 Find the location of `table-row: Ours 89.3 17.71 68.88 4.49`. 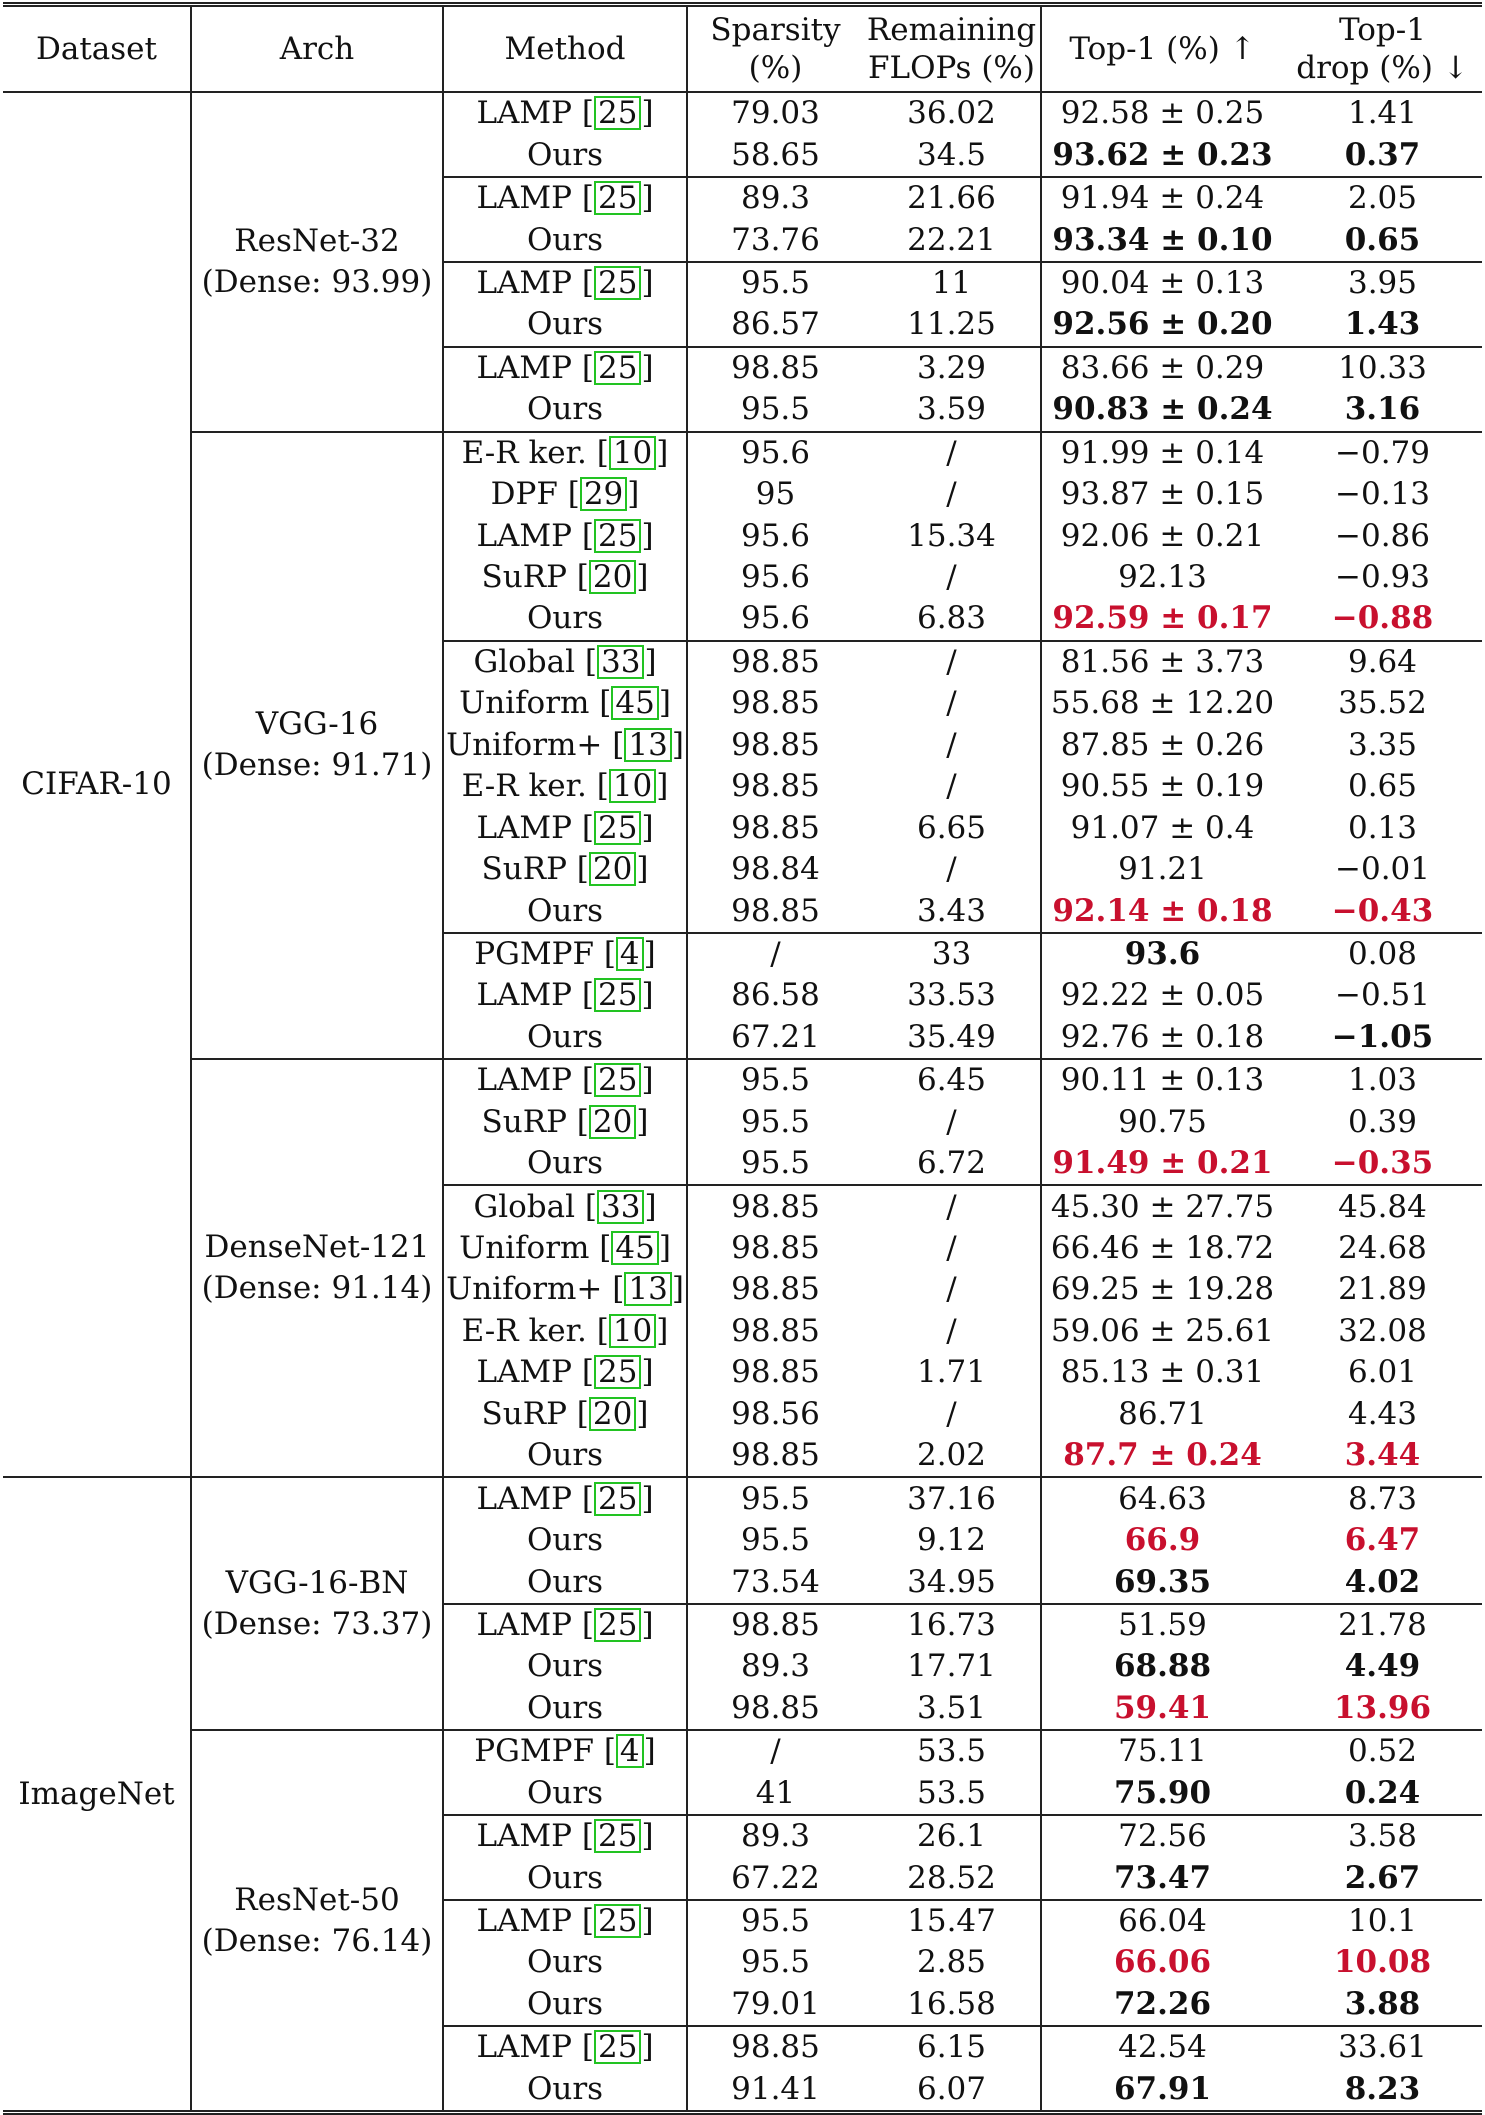

table-row: Ours 89.3 17.71 68.88 4.49 is located at coordinates (742, 1667).